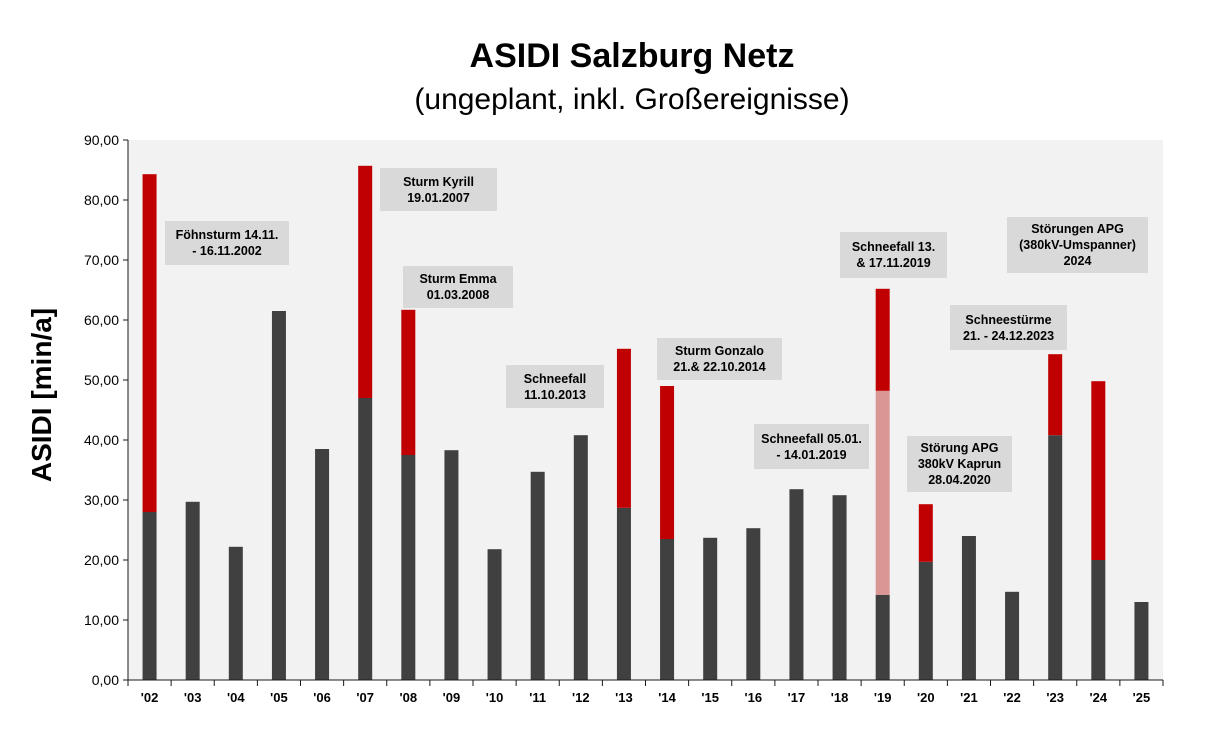  What do you see at coordinates (150, 697) in the screenshot?
I see `x-tick-label: '02` at bounding box center [150, 697].